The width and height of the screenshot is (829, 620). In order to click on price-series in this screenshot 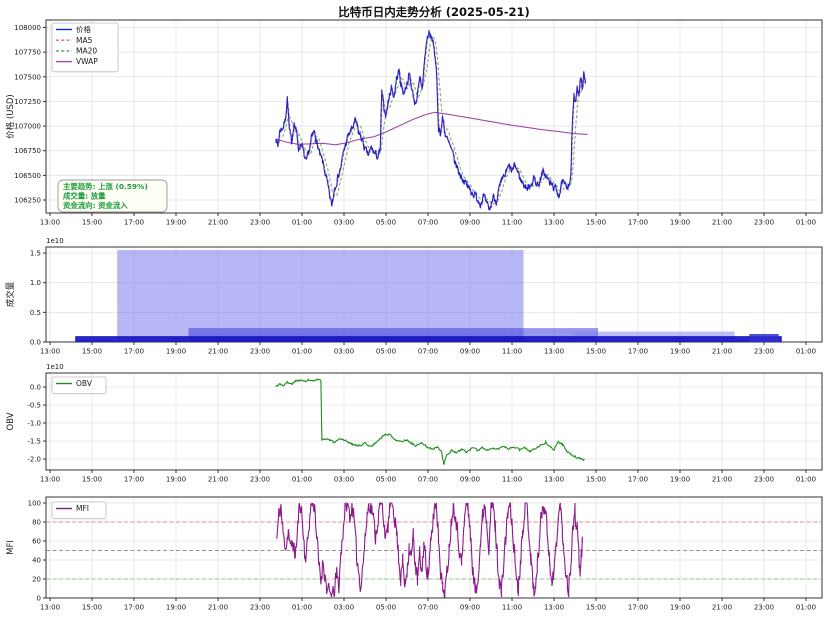, I will do `click(431, 120)`.